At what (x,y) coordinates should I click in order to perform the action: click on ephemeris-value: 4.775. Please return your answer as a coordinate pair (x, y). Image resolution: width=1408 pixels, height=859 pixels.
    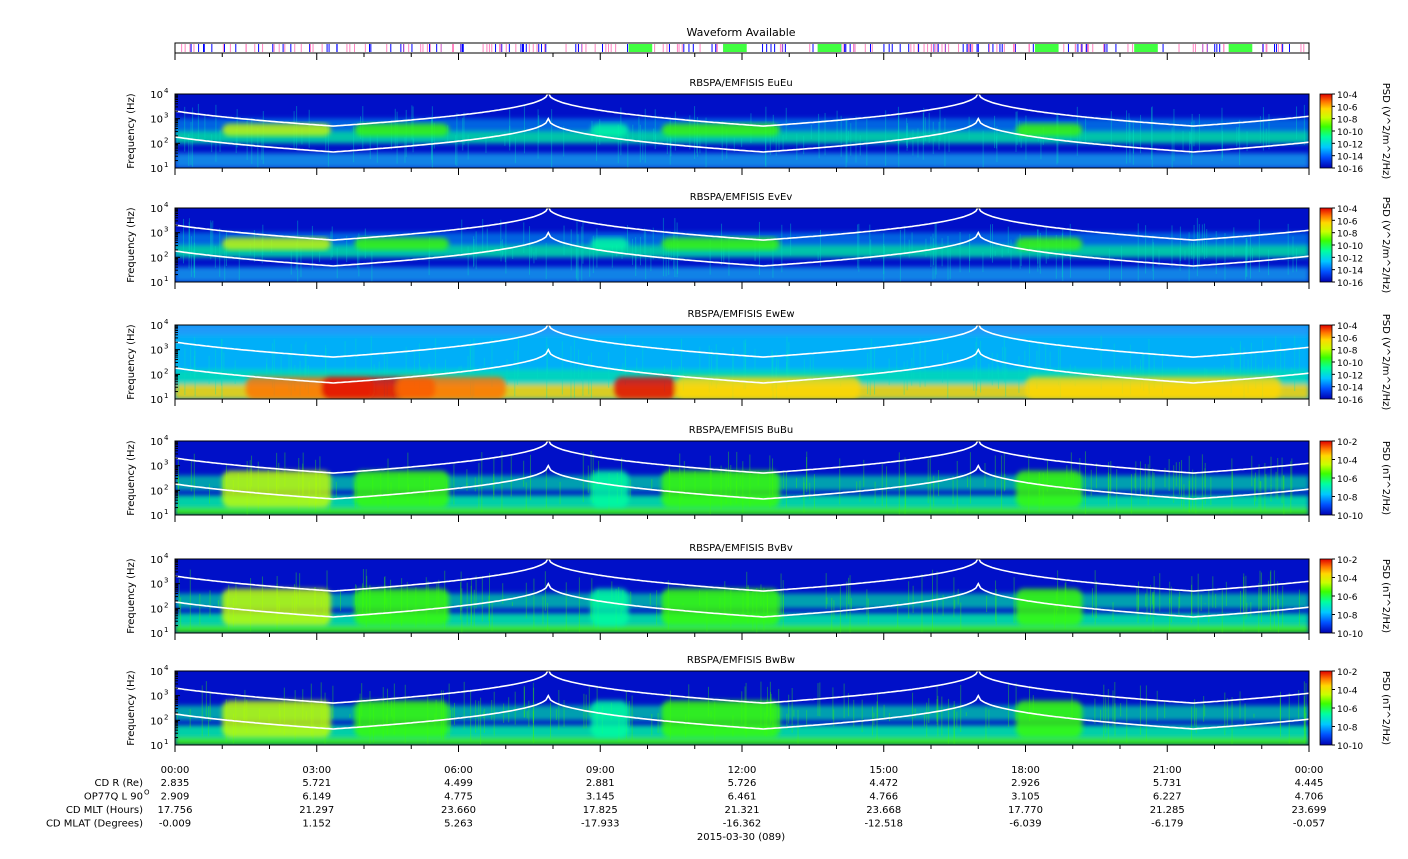
    Looking at the image, I should click on (458, 797).